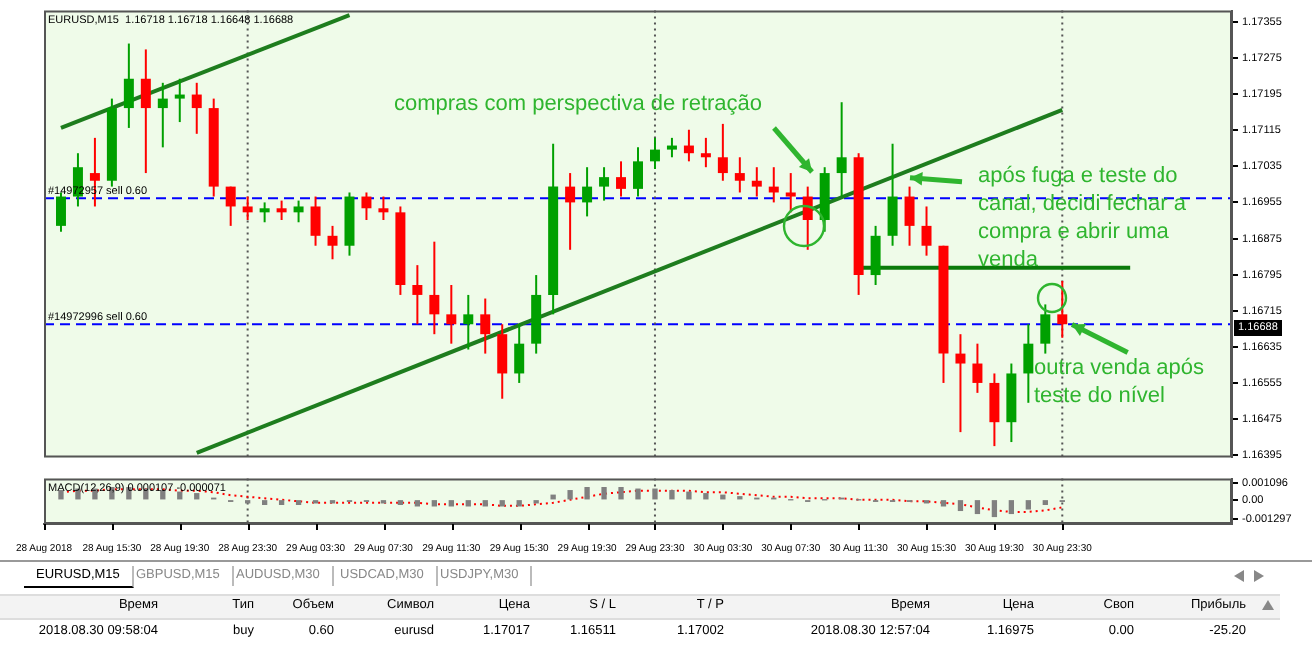 The width and height of the screenshot is (1312, 654). What do you see at coordinates (1120, 382) in the screenshot?
I see `annotation: outra venda após teste do nível` at bounding box center [1120, 382].